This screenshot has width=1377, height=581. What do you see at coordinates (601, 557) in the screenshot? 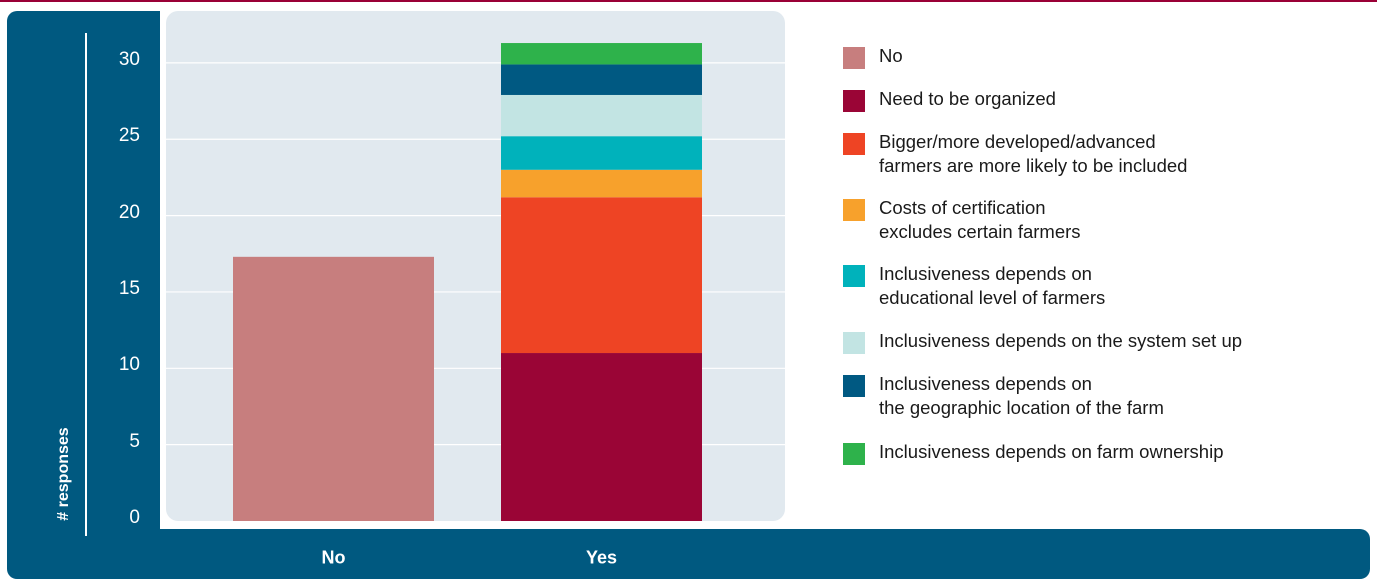
I see `x-tick-label: Yes` at bounding box center [601, 557].